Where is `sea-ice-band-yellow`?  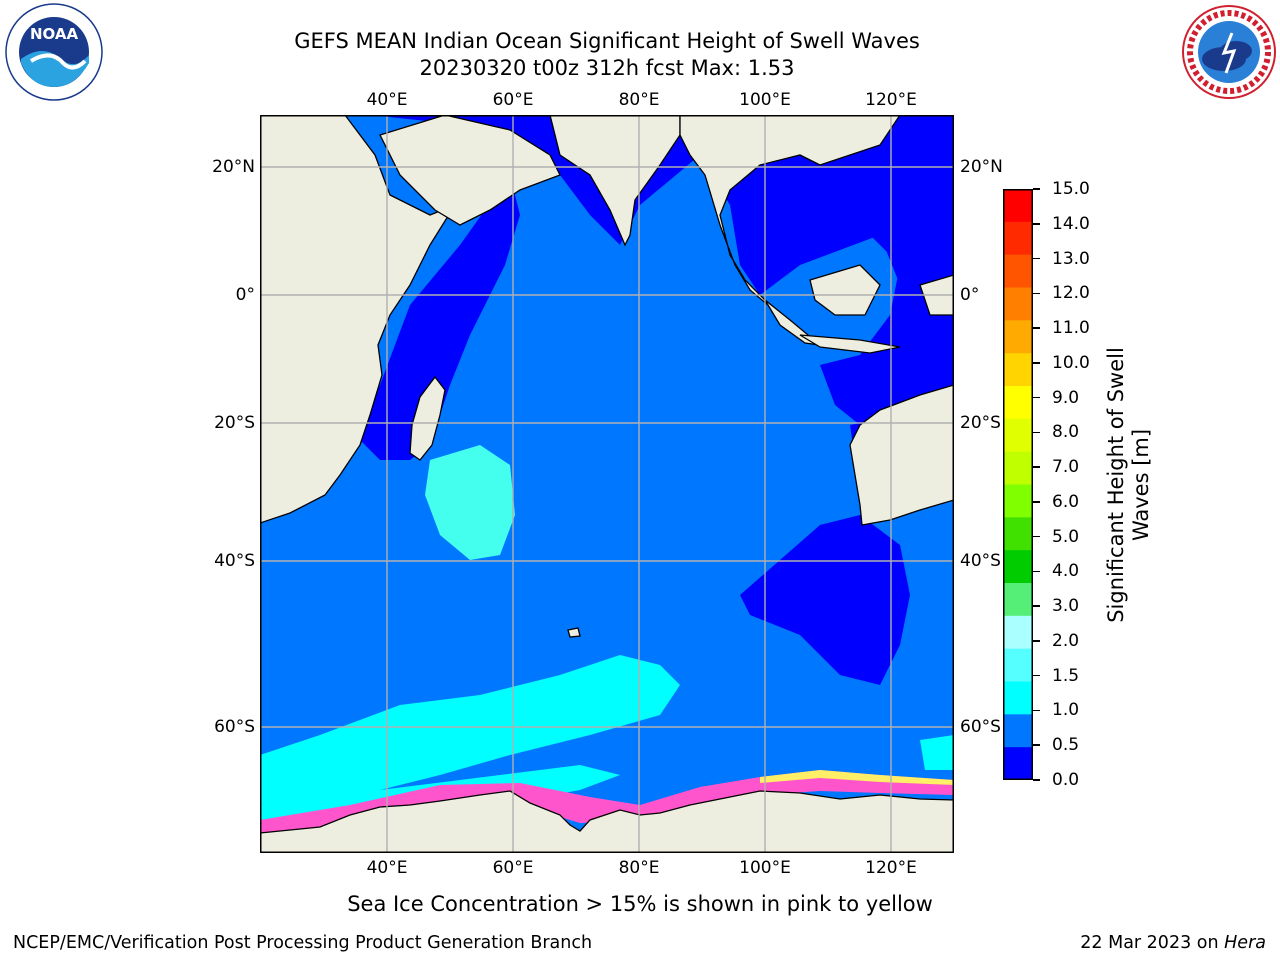 sea-ice-band-yellow is located at coordinates (857, 777).